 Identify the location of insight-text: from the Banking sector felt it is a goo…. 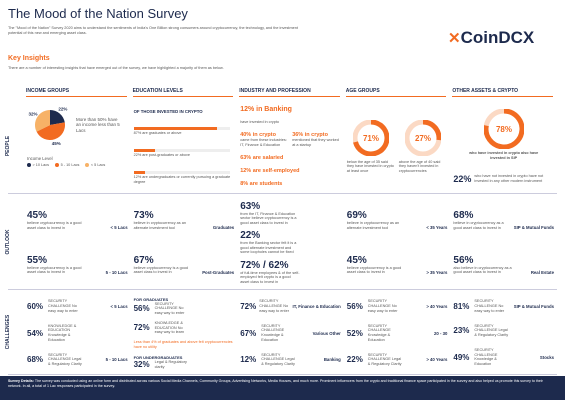
(268, 248).